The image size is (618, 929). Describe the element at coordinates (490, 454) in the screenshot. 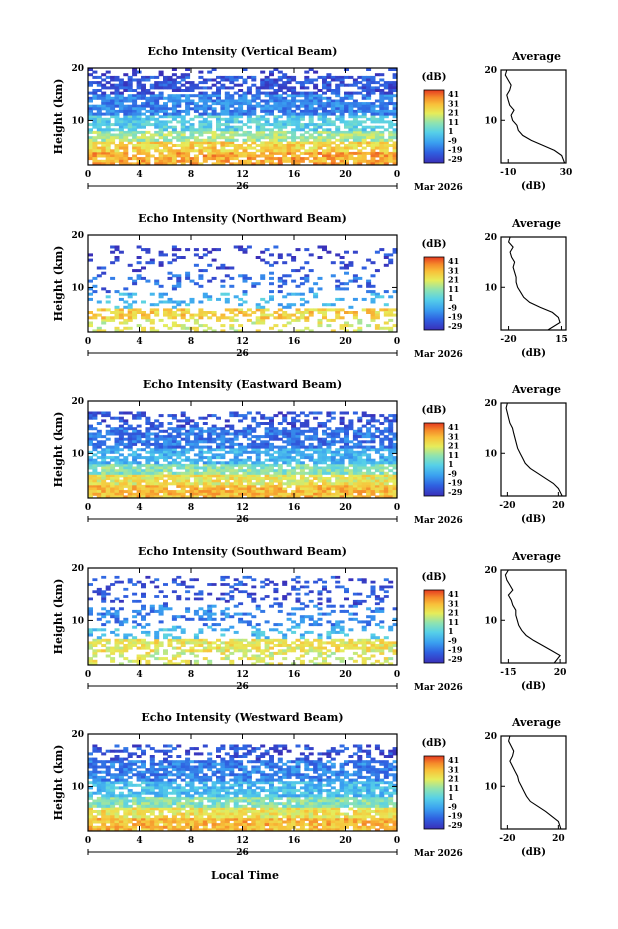

I see `average-y-tick-label: 10` at that location.